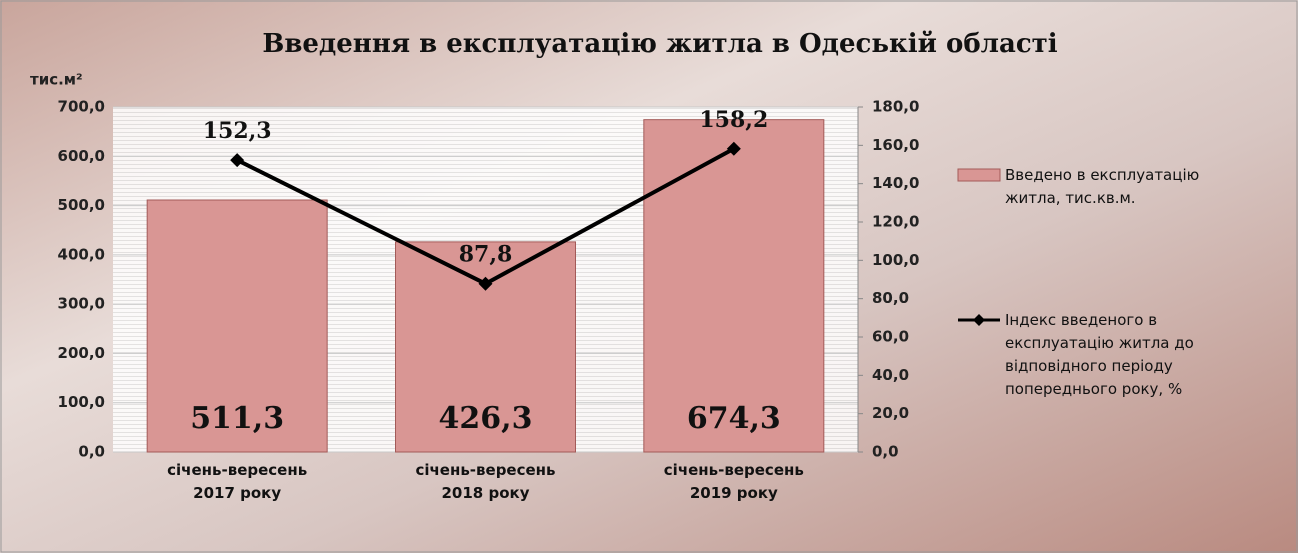  I want to click on y-tick-label: 700,0, so click(81, 107).